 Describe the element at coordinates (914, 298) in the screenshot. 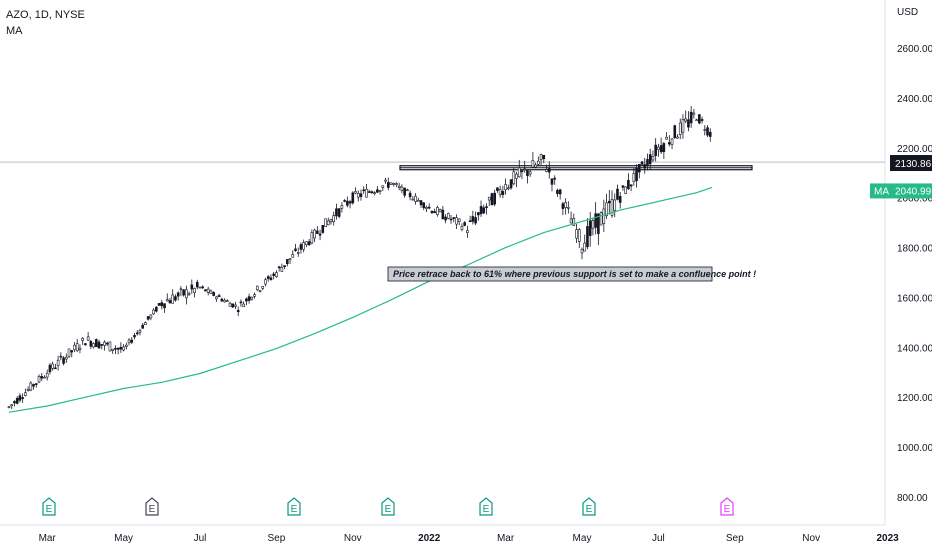

I see `y-tick-label: 1600.00` at that location.